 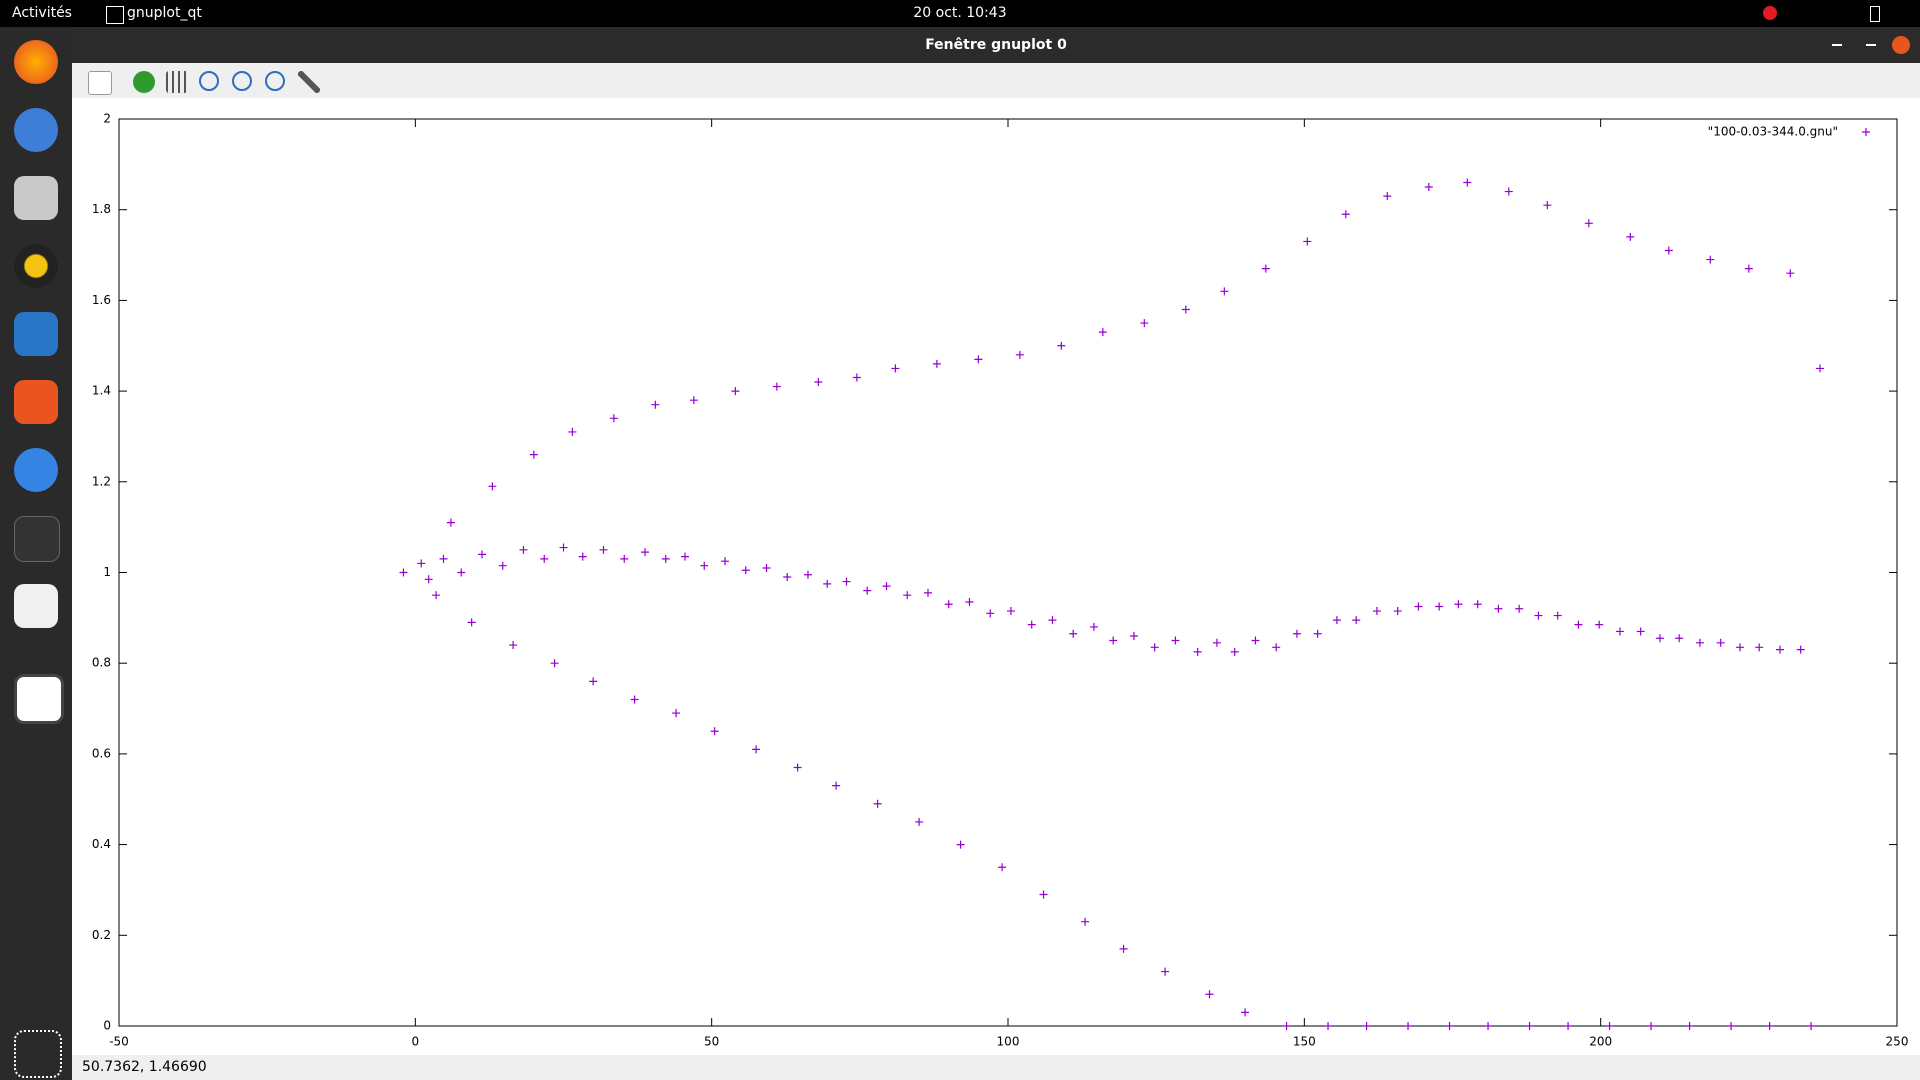 What do you see at coordinates (36, 334) in the screenshot?
I see `writer` at bounding box center [36, 334].